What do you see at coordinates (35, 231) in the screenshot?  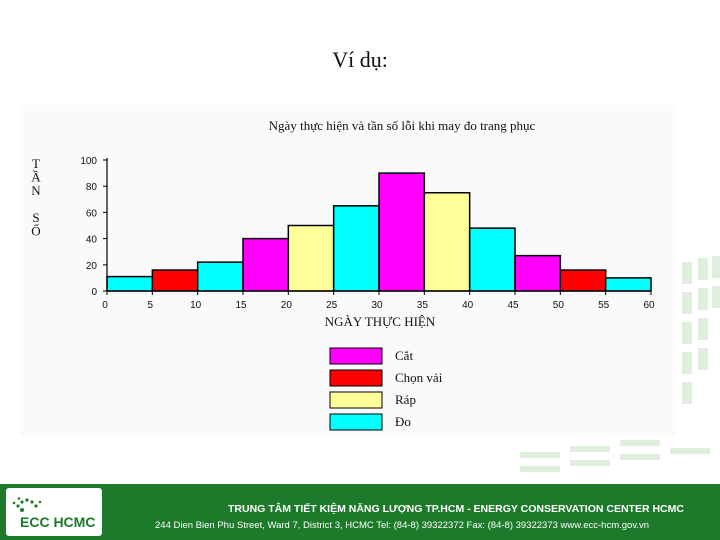 I see `y-axis-label-letter: Ố` at bounding box center [35, 231].